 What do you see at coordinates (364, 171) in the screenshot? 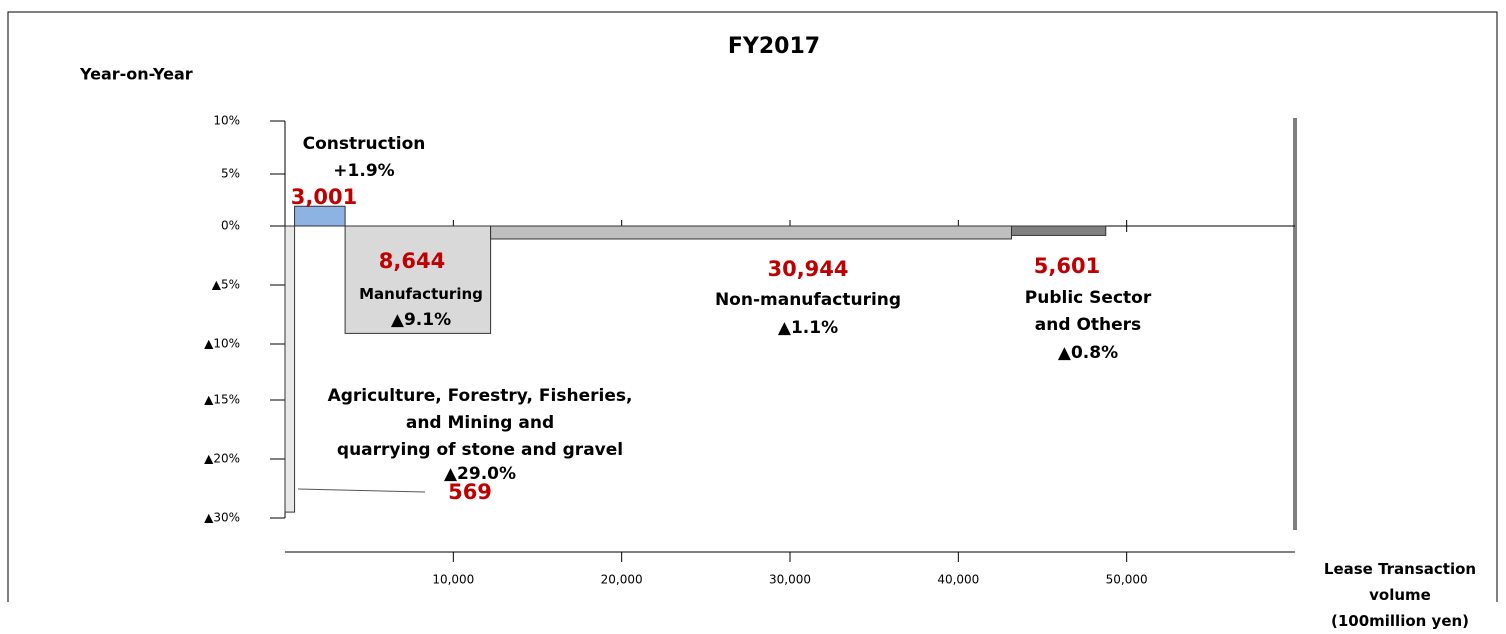
I see `value-label: +1.9%` at bounding box center [364, 171].